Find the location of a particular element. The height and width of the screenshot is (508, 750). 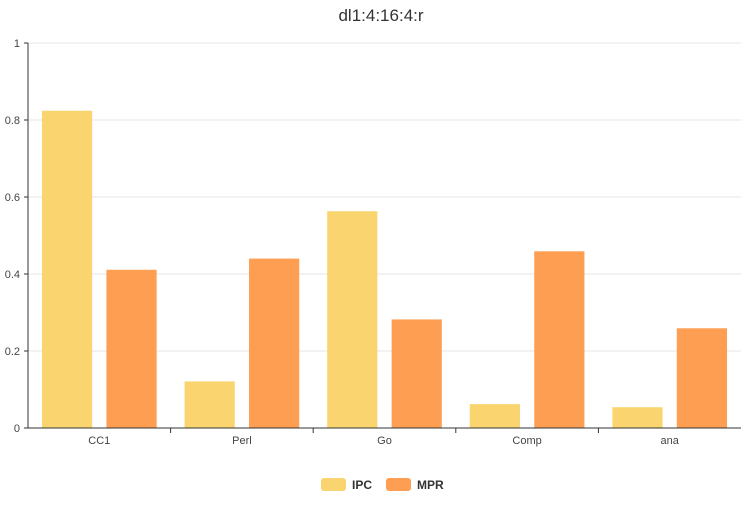

bar-mpr-cc1 is located at coordinates (131, 348).